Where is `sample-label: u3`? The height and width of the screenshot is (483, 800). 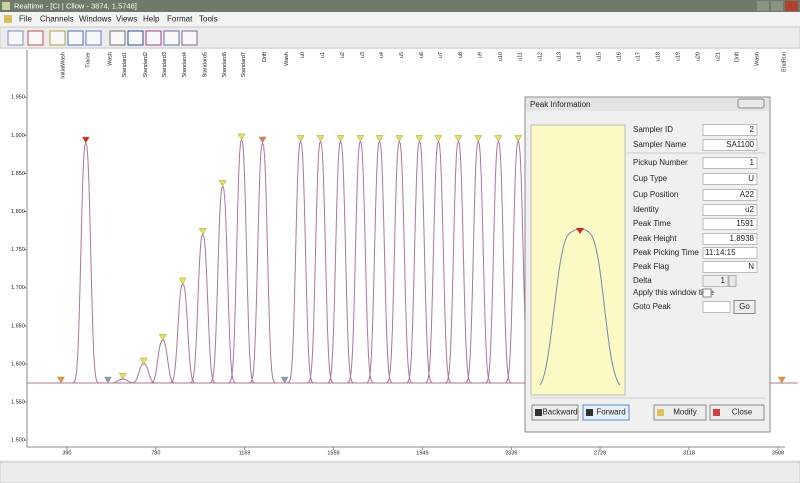
sample-label: u3 is located at coordinates (363, 55).